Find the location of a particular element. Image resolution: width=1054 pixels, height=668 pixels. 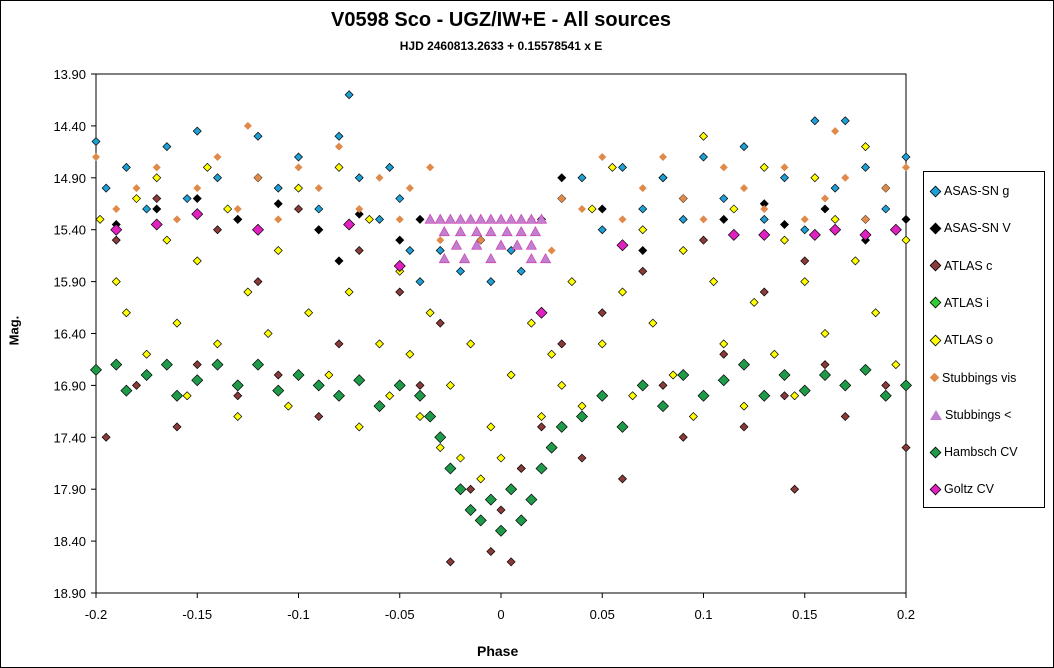

legend-item: Goltz CV is located at coordinates (961, 489).